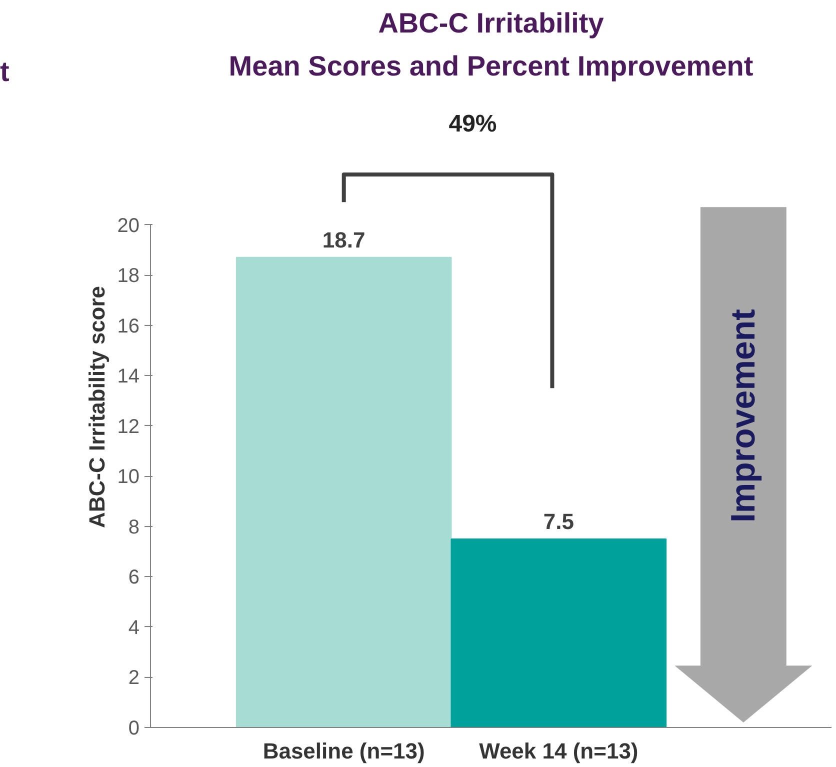 The width and height of the screenshot is (836, 767). I want to click on y-tick-label: 8, so click(134, 527).